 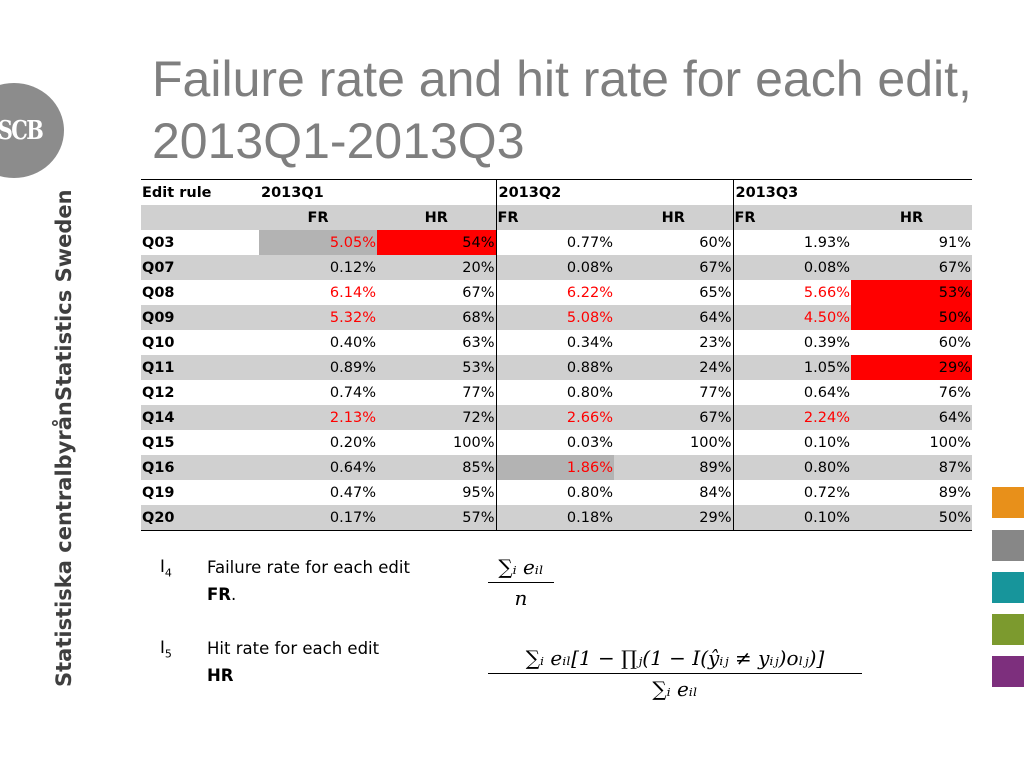 I want to click on row-rule-label: Q08, so click(x=158, y=292).